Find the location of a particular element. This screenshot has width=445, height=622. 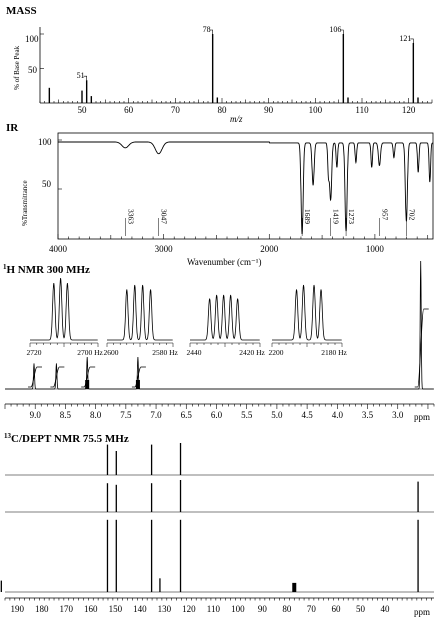

cnmr-xlabel: ppm is located at coordinates (422, 612).